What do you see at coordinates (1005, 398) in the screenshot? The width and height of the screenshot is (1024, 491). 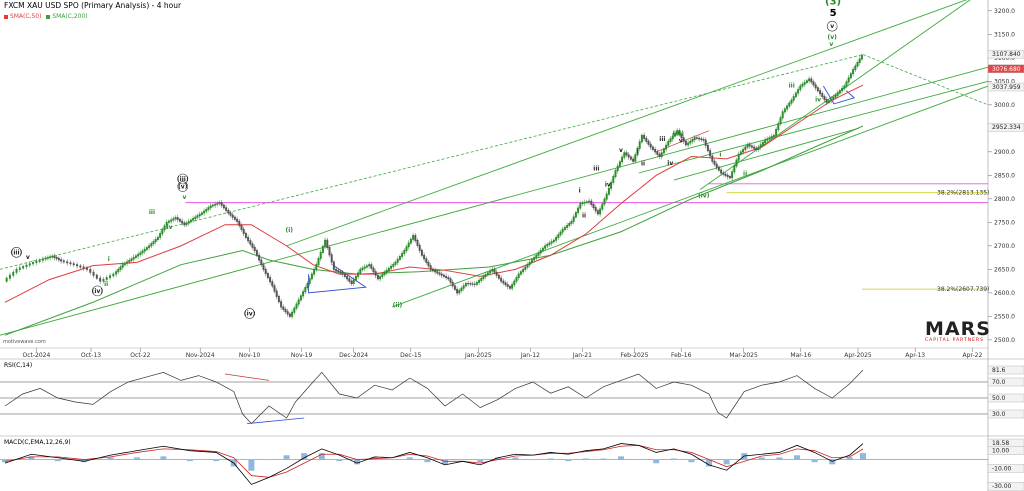 I see `rsi-axis-box` at bounding box center [1005, 398].